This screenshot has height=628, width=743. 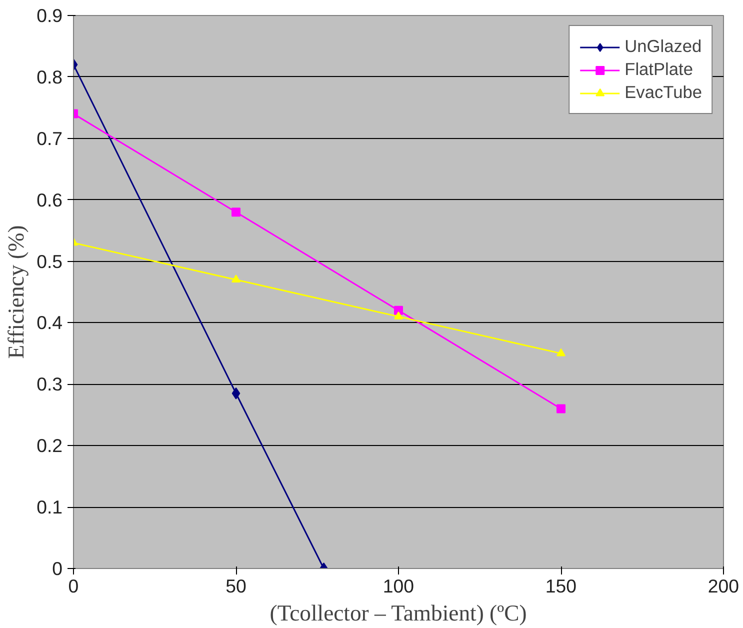 I want to click on y-axis-title: Efficiency (%), so click(x=16, y=292).